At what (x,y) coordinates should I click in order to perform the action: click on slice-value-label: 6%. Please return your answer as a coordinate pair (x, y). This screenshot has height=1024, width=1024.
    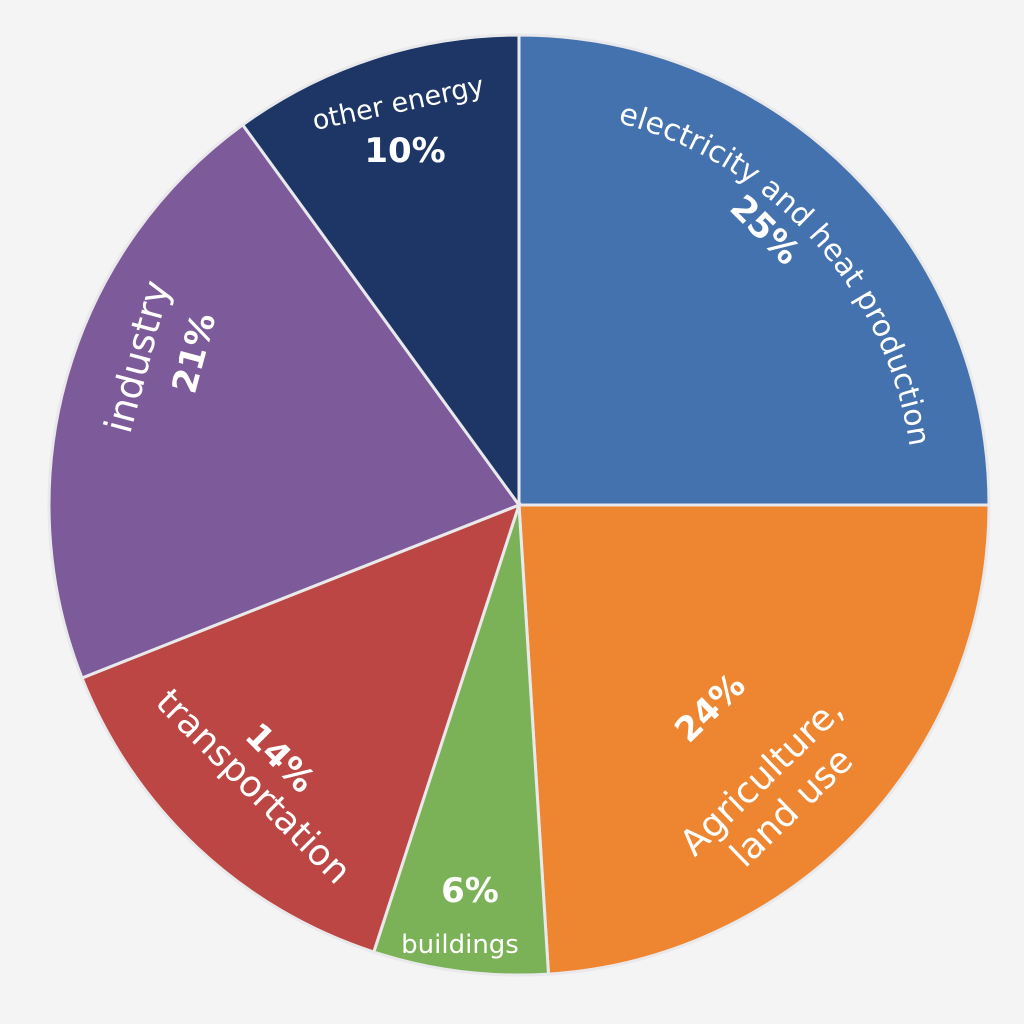
    Looking at the image, I should click on (470, 891).